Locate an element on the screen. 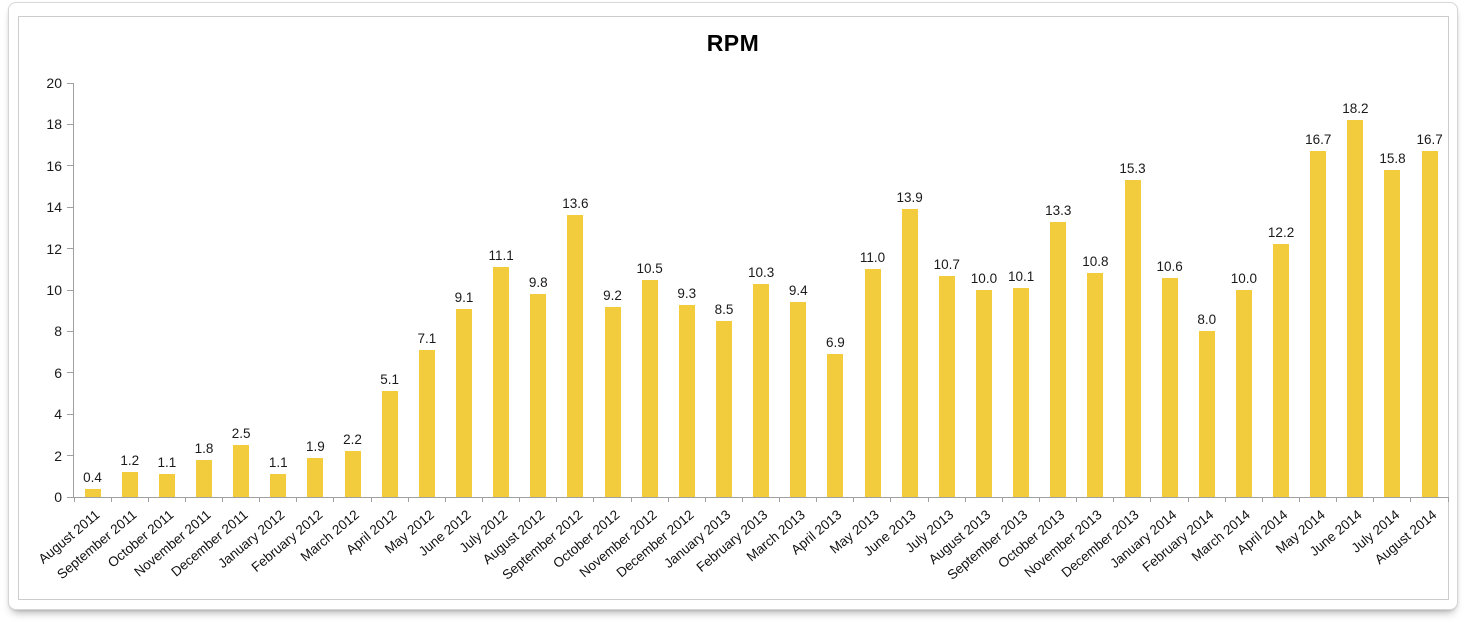  y-axis-label: 4 is located at coordinates (58, 414).